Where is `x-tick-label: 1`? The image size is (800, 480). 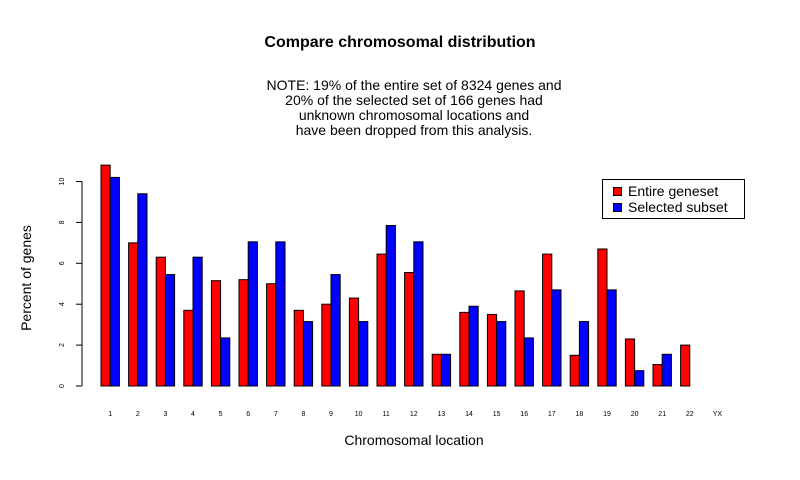
x-tick-label: 1 is located at coordinates (110, 414).